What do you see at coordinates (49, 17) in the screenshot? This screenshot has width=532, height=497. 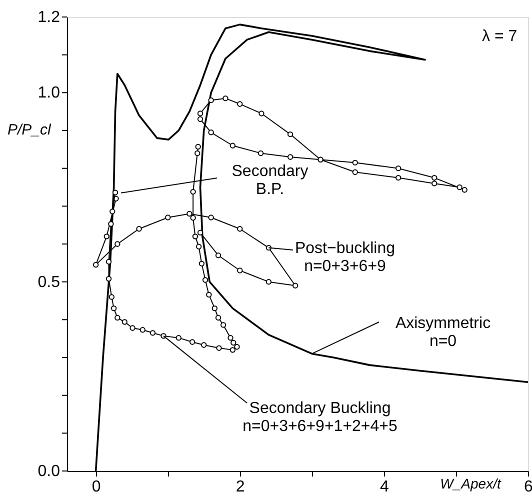 I see `y-tick-label: 1.2` at bounding box center [49, 17].